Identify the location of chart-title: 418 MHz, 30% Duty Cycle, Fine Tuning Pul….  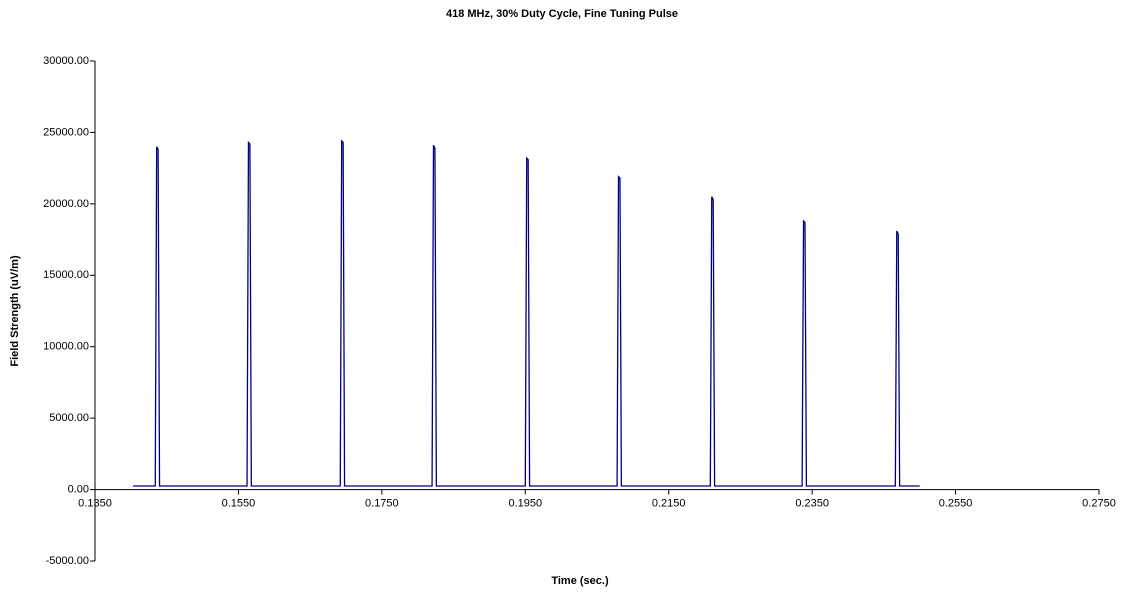
(562, 14).